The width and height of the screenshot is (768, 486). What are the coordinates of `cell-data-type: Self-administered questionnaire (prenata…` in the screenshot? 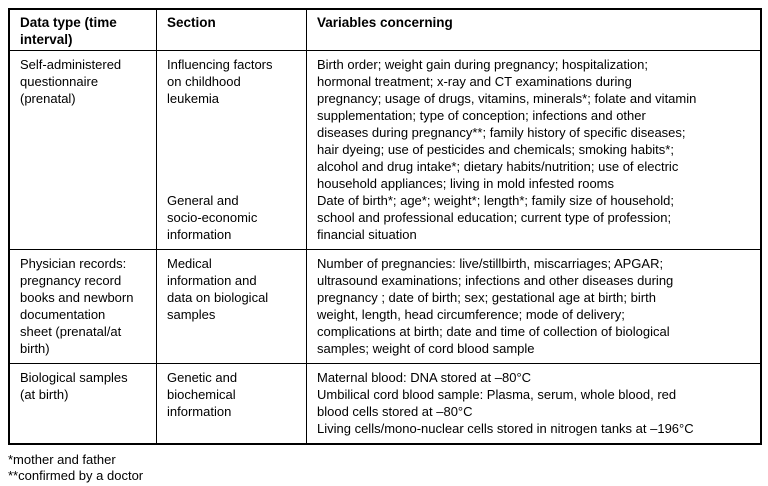 It's located at (83, 150).